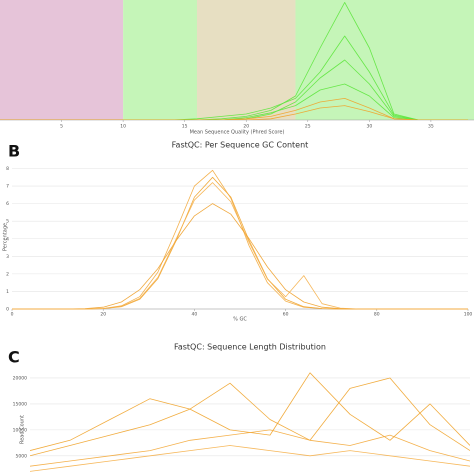 This screenshot has width=474, height=474. I want to click on x-tick-label: 0, so click(12, 315).